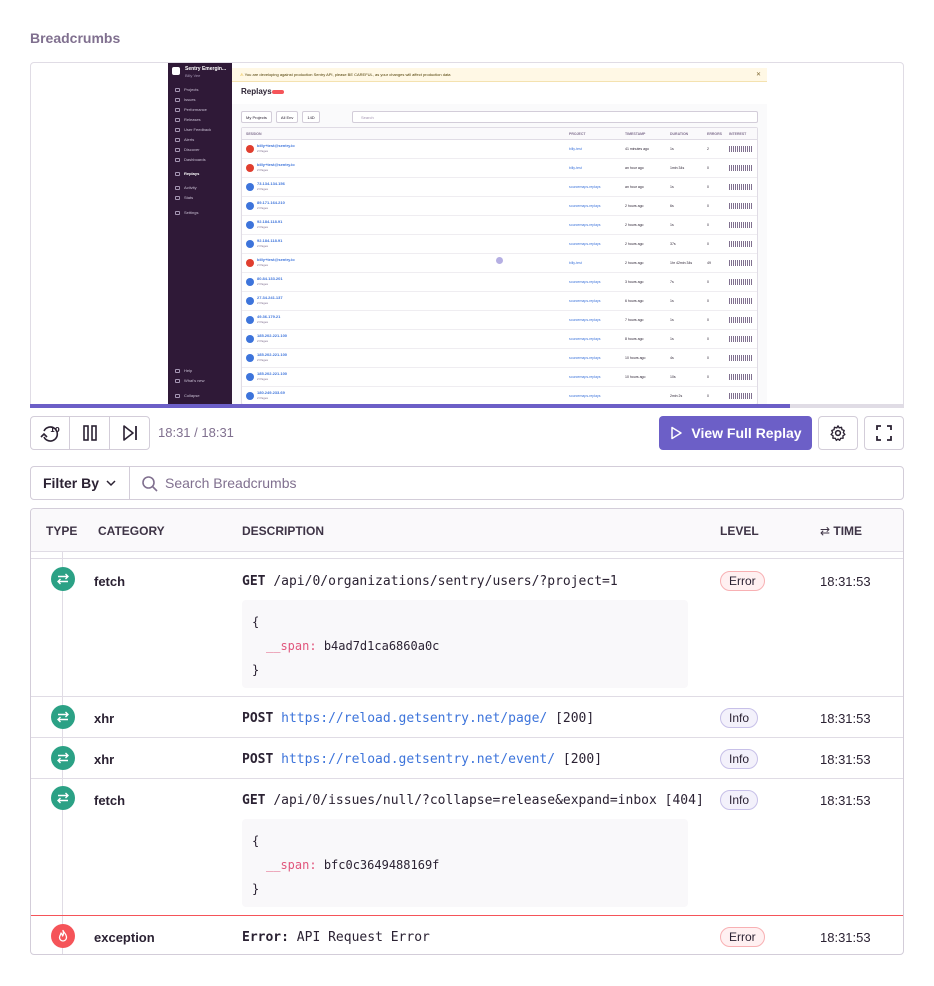 This screenshot has width=934, height=986. Describe the element at coordinates (672, 187) in the screenshot. I see `replay-duration: 1s` at that location.